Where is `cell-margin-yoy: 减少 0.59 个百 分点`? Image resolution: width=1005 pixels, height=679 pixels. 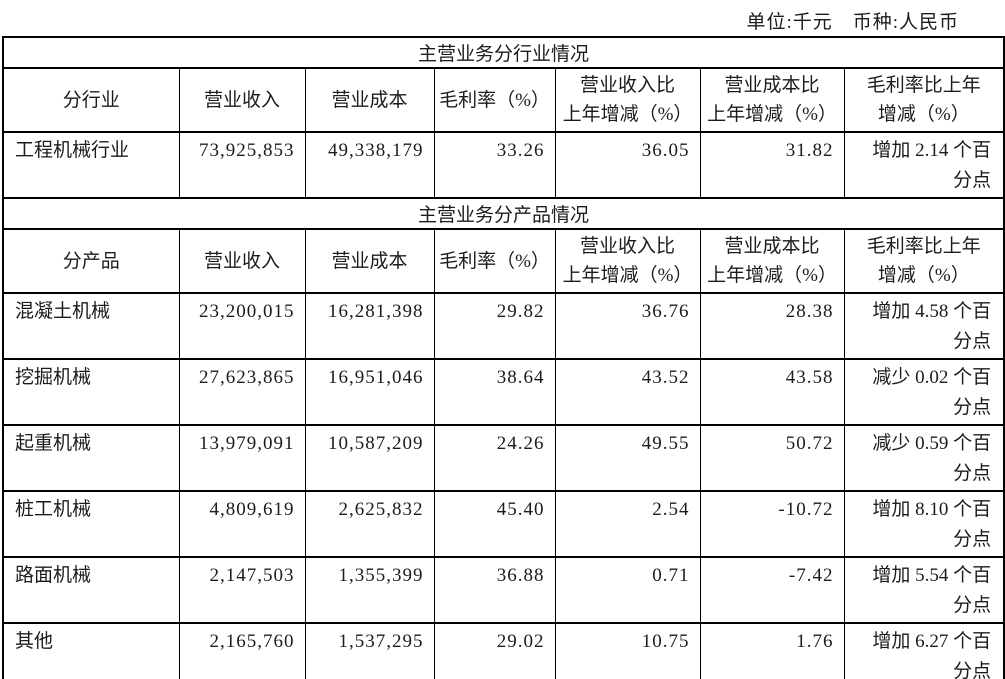
cell-margin-yoy: 减少 0.59 个百 分点 is located at coordinates (924, 458).